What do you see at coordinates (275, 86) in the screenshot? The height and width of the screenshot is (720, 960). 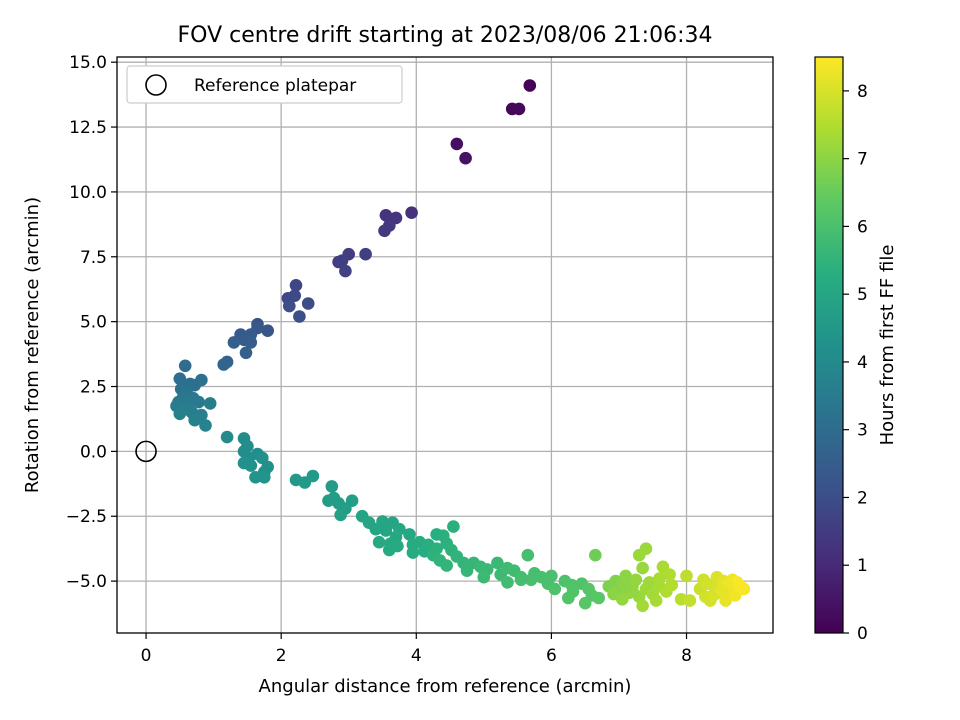 I see `legend-label: Reference platepar` at bounding box center [275, 86].